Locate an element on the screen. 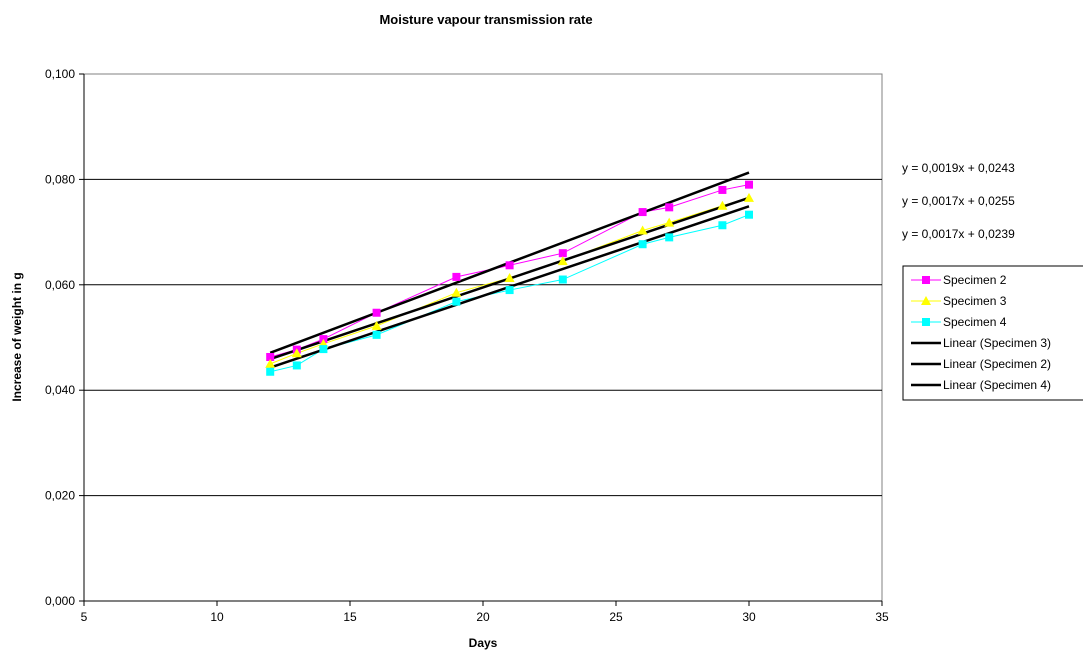  legend-label: Linear (Specimen 2) is located at coordinates (997, 364).